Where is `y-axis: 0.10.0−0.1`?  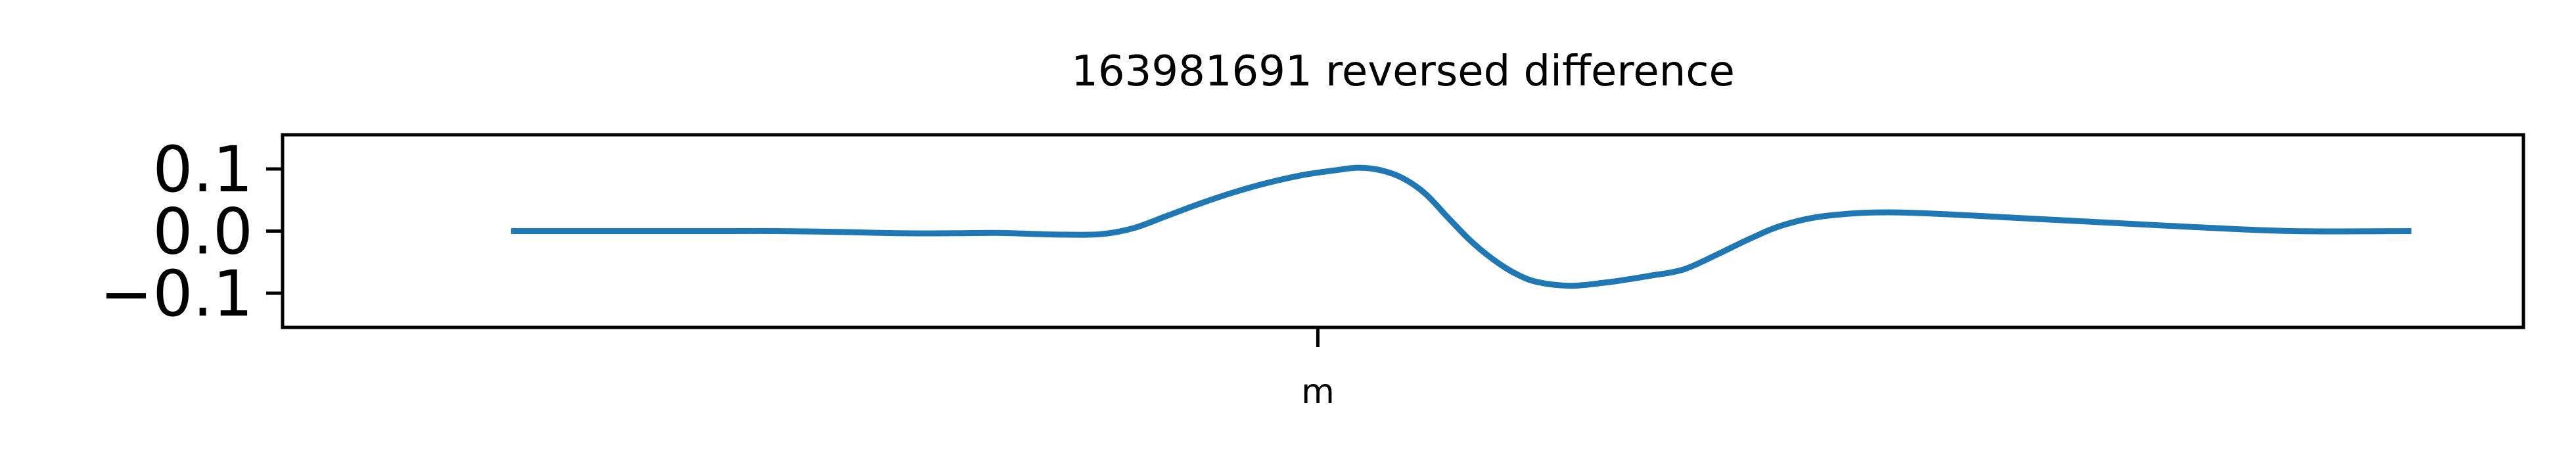 y-axis: 0.10.0−0.1 is located at coordinates (191, 232).